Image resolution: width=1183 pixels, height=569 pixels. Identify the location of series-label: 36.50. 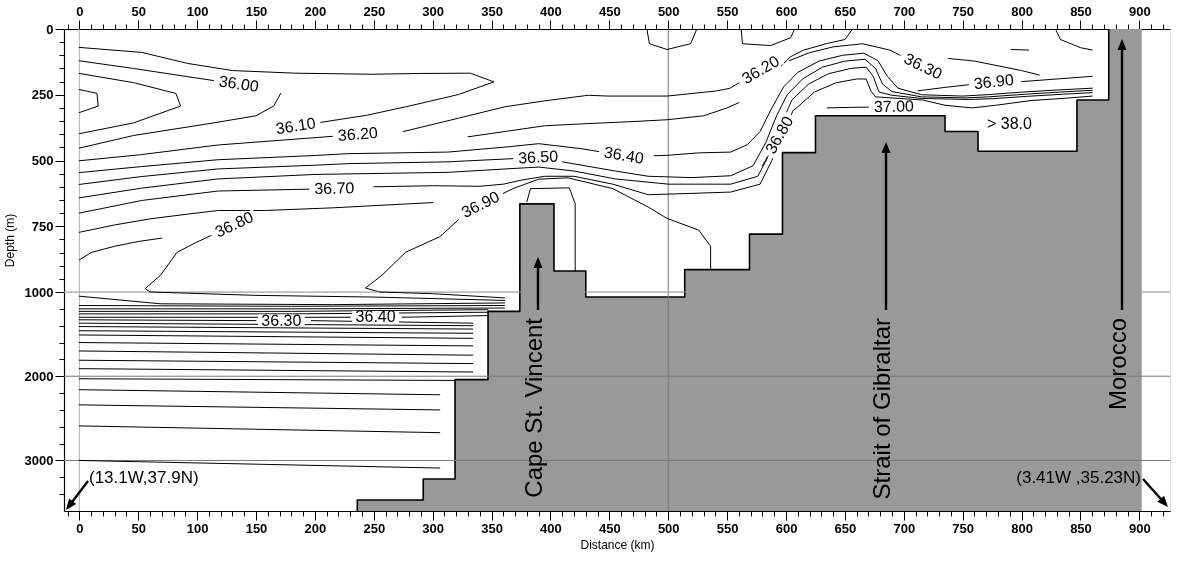
(538, 157).